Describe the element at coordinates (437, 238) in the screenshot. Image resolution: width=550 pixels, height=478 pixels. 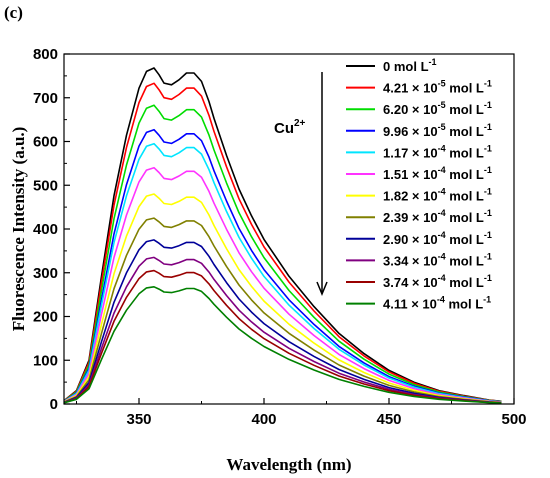
I see `legend-label-9: 2.90 × 10-4 mol L-1` at that location.